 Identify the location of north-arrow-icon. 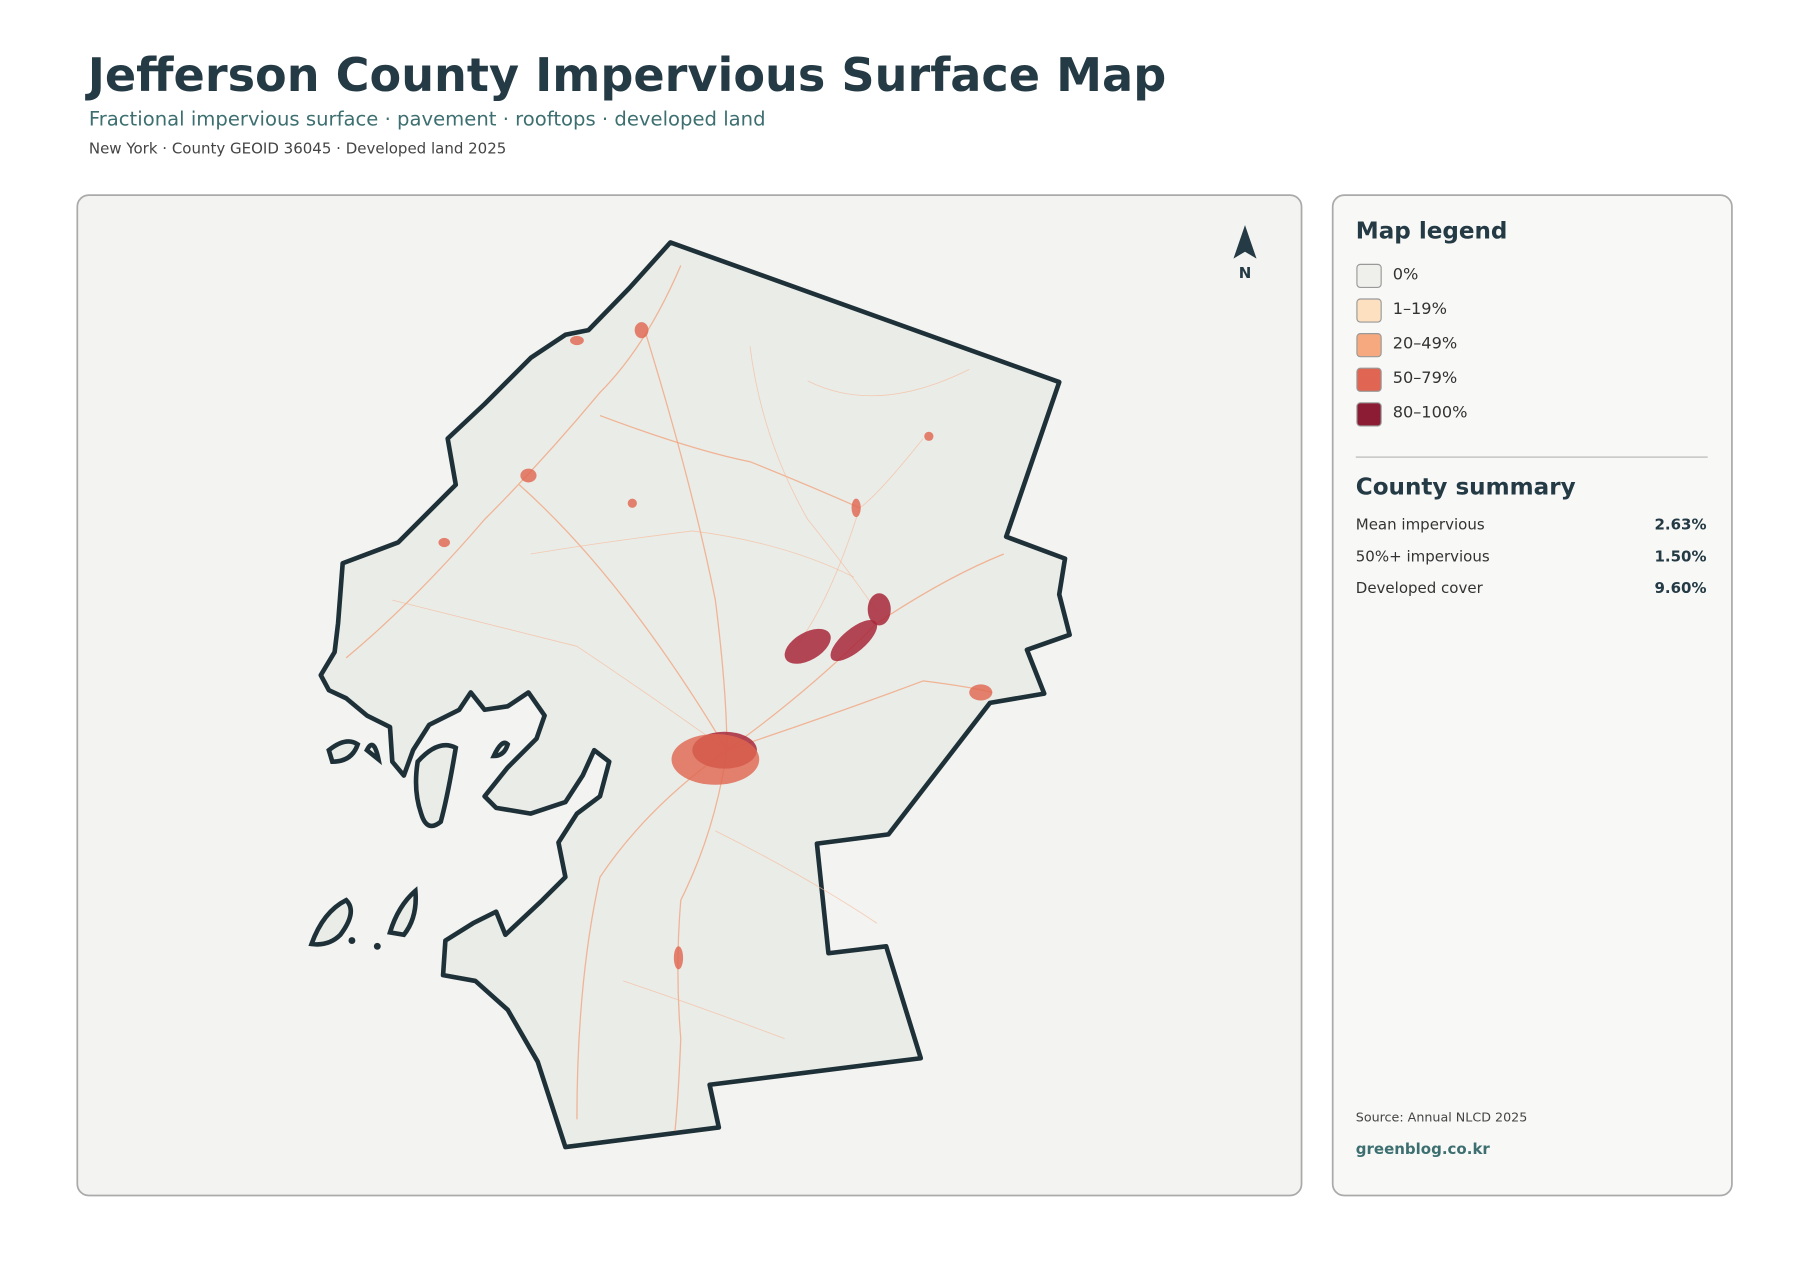
(1245, 242).